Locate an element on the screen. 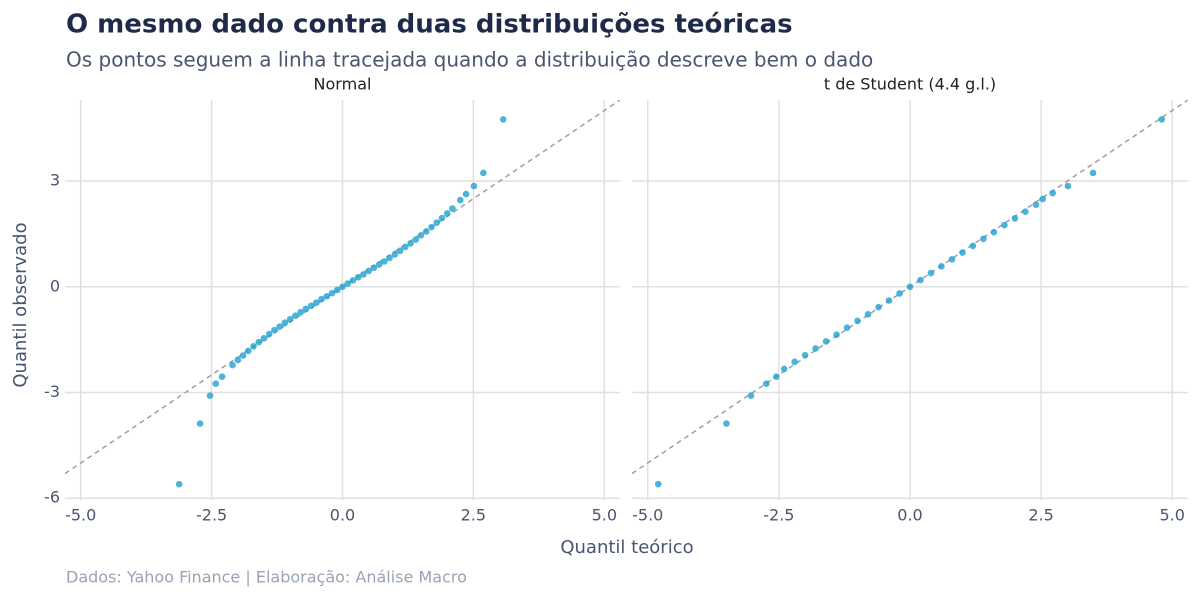 The image size is (1200, 600). y-axis-label: Quantil observado is located at coordinates (20, 304).